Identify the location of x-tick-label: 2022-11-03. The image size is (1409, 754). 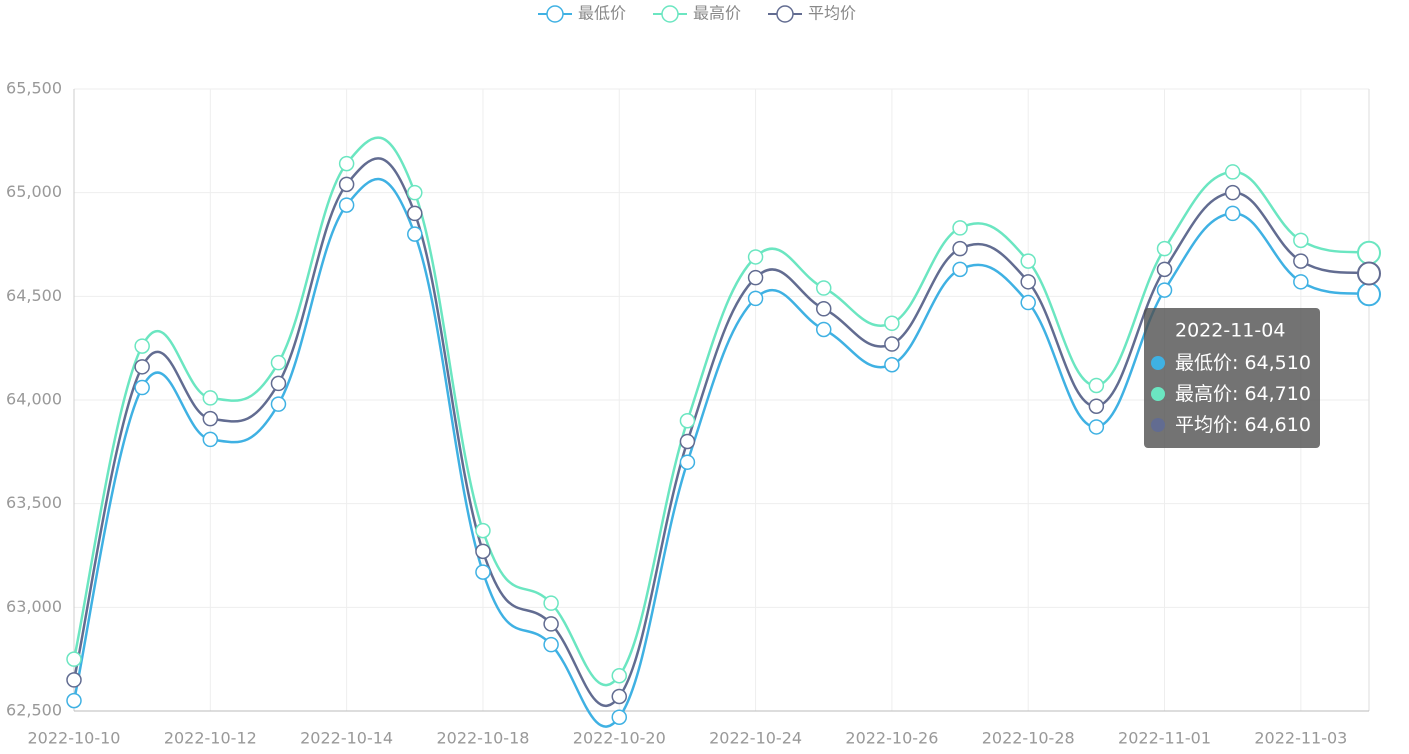
(1300, 738).